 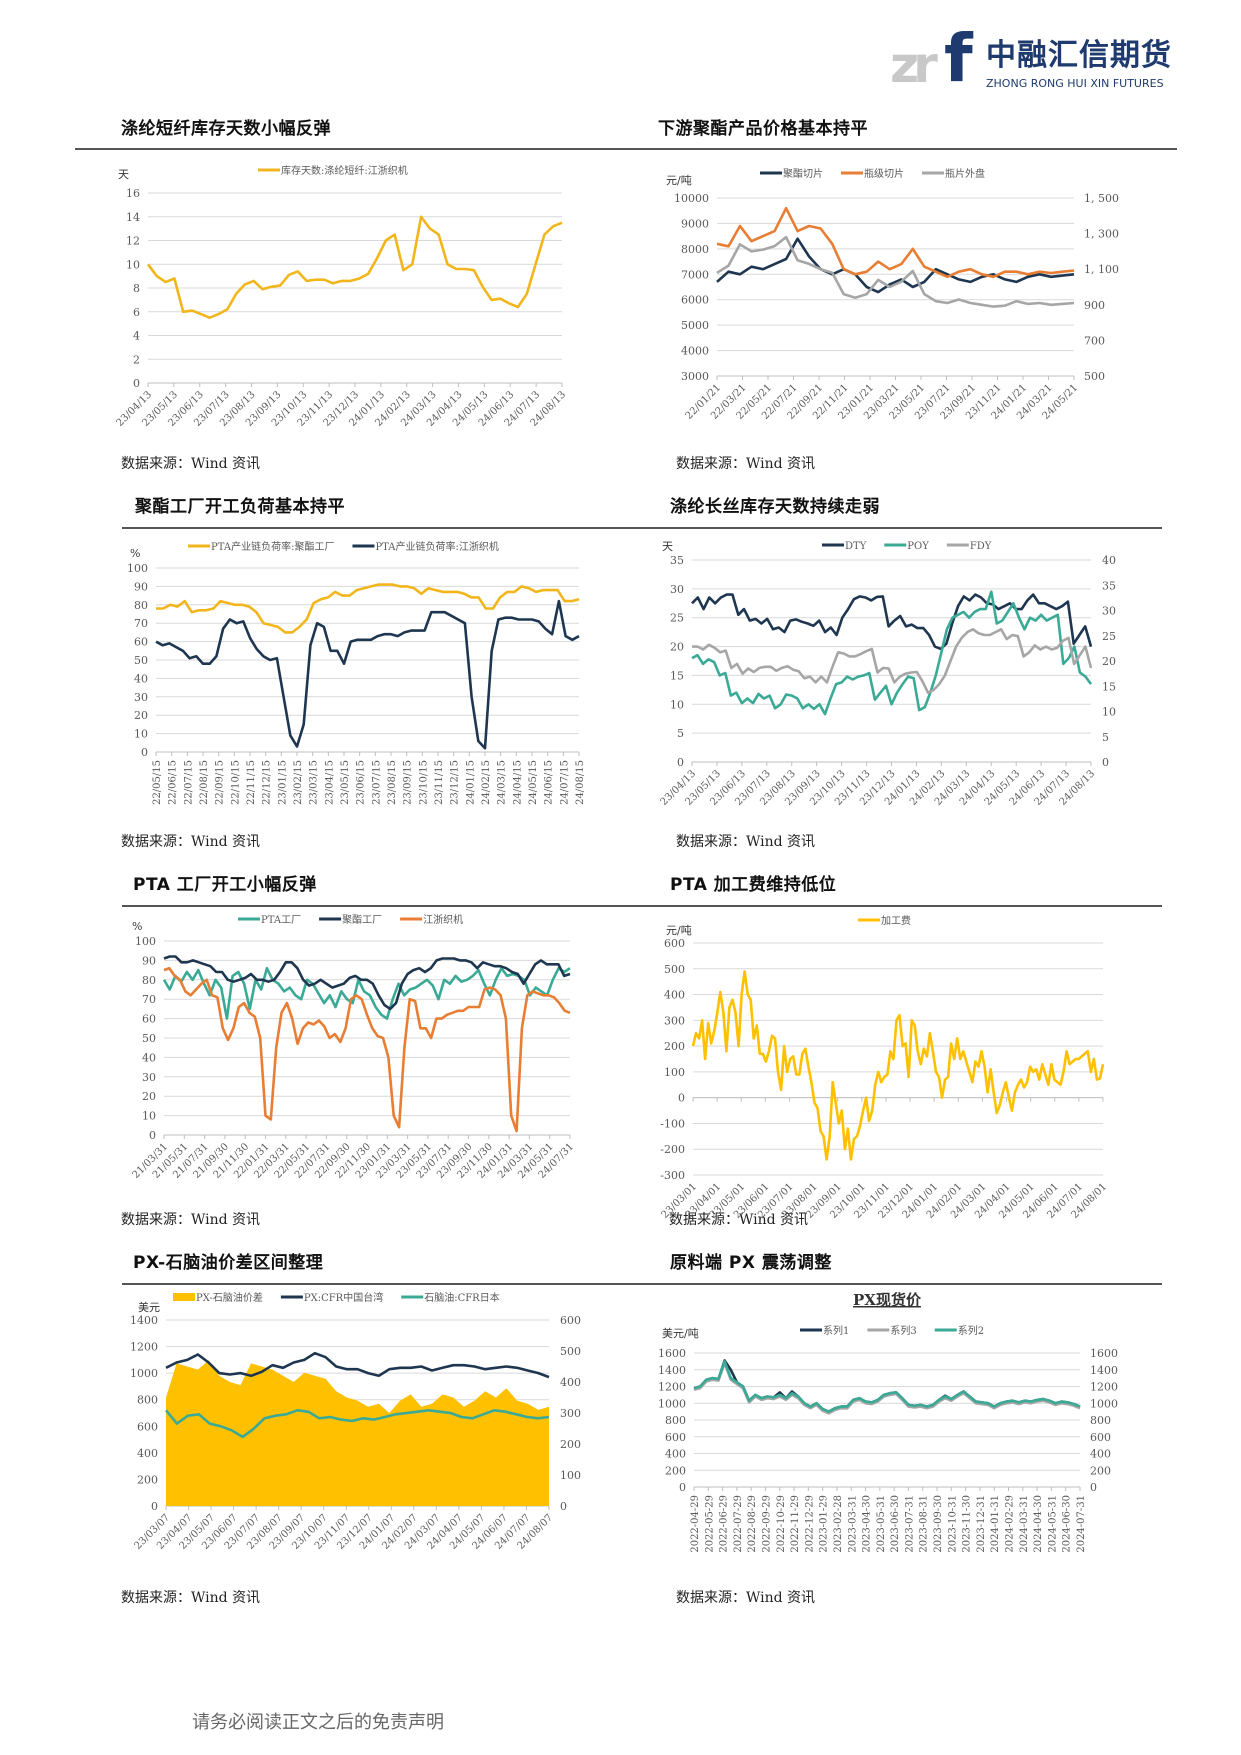 What do you see at coordinates (564, 782) in the screenshot?
I see `x-tick-label: 24/07/15` at bounding box center [564, 782].